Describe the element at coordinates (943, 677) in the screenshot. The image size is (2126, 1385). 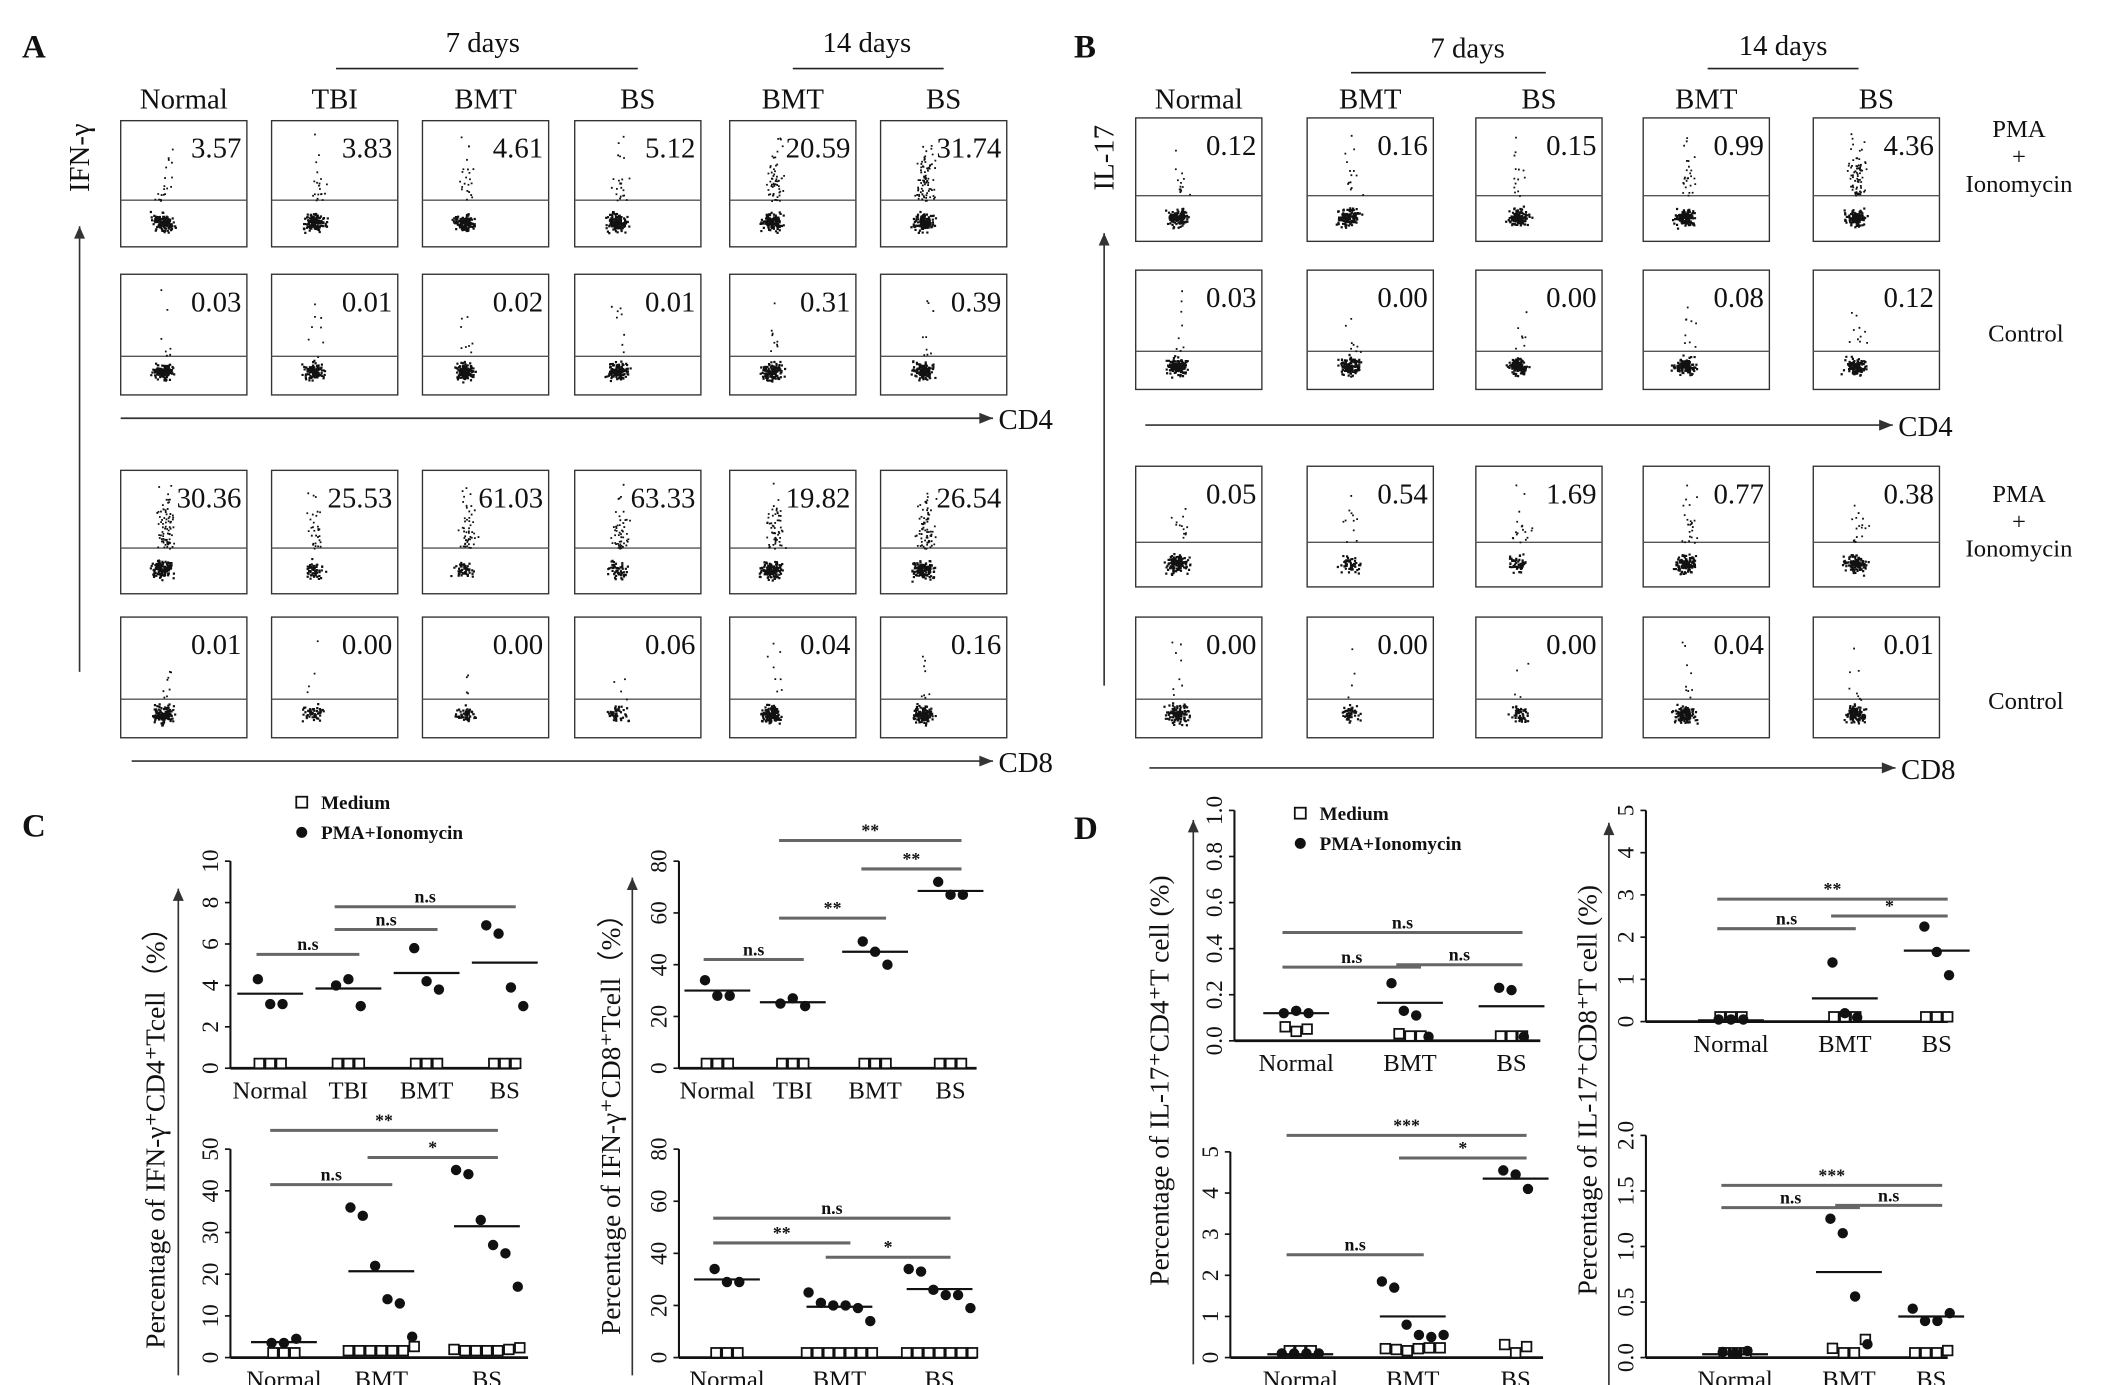
I see `flow-plot: 0.16` at that location.